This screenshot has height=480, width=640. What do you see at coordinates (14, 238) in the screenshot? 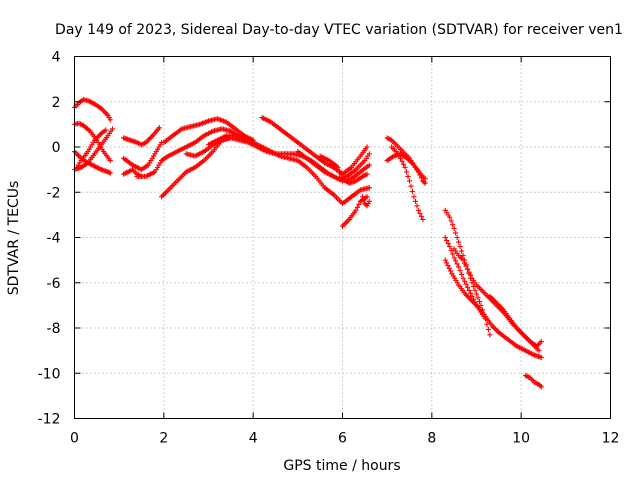
I see `y-axis-label: SDTVAR / TECUs` at bounding box center [14, 238].